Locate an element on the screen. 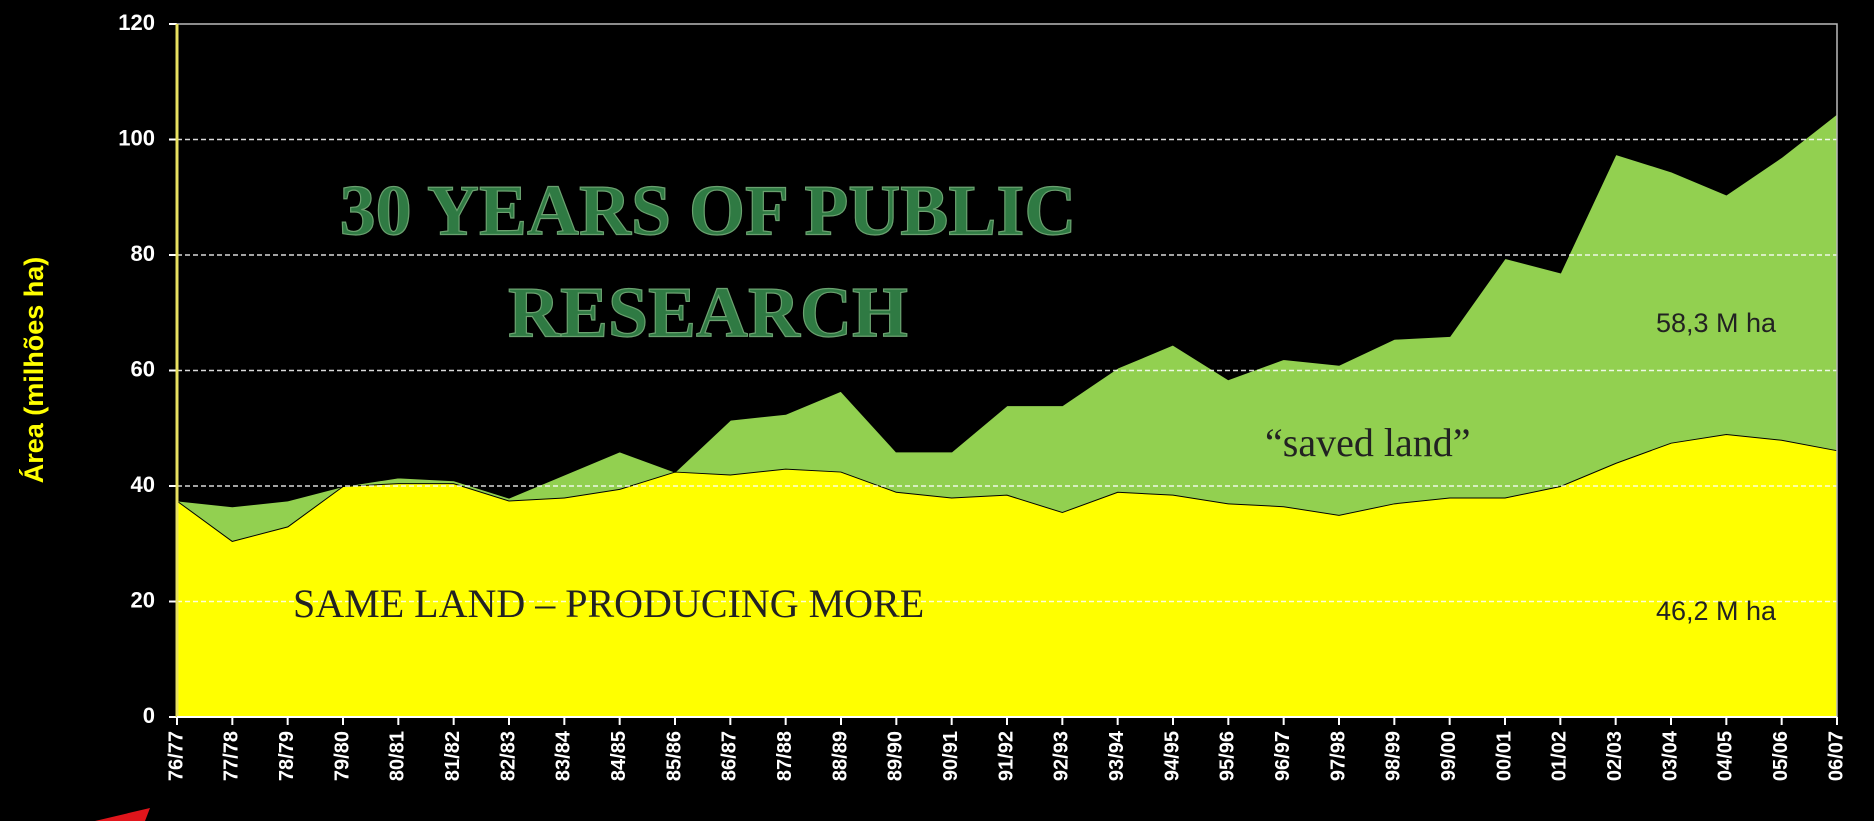 This screenshot has width=1874, height=821. x-tick-label: 90/91 is located at coordinates (951, 756).